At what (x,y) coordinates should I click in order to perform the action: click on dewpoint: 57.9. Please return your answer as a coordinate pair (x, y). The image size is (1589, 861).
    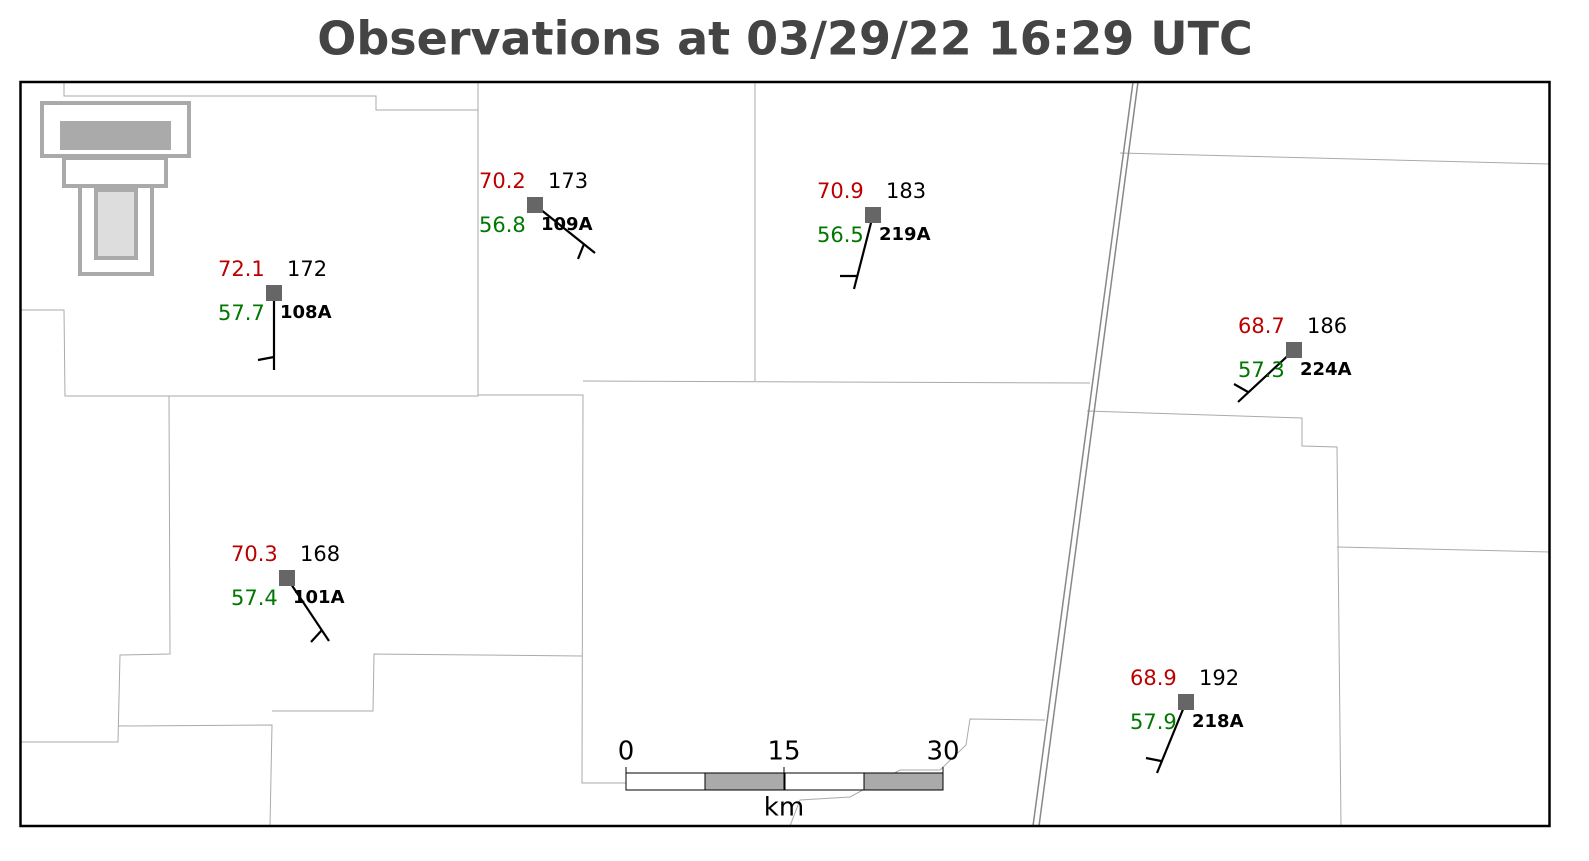
    Looking at the image, I should click on (1153, 722).